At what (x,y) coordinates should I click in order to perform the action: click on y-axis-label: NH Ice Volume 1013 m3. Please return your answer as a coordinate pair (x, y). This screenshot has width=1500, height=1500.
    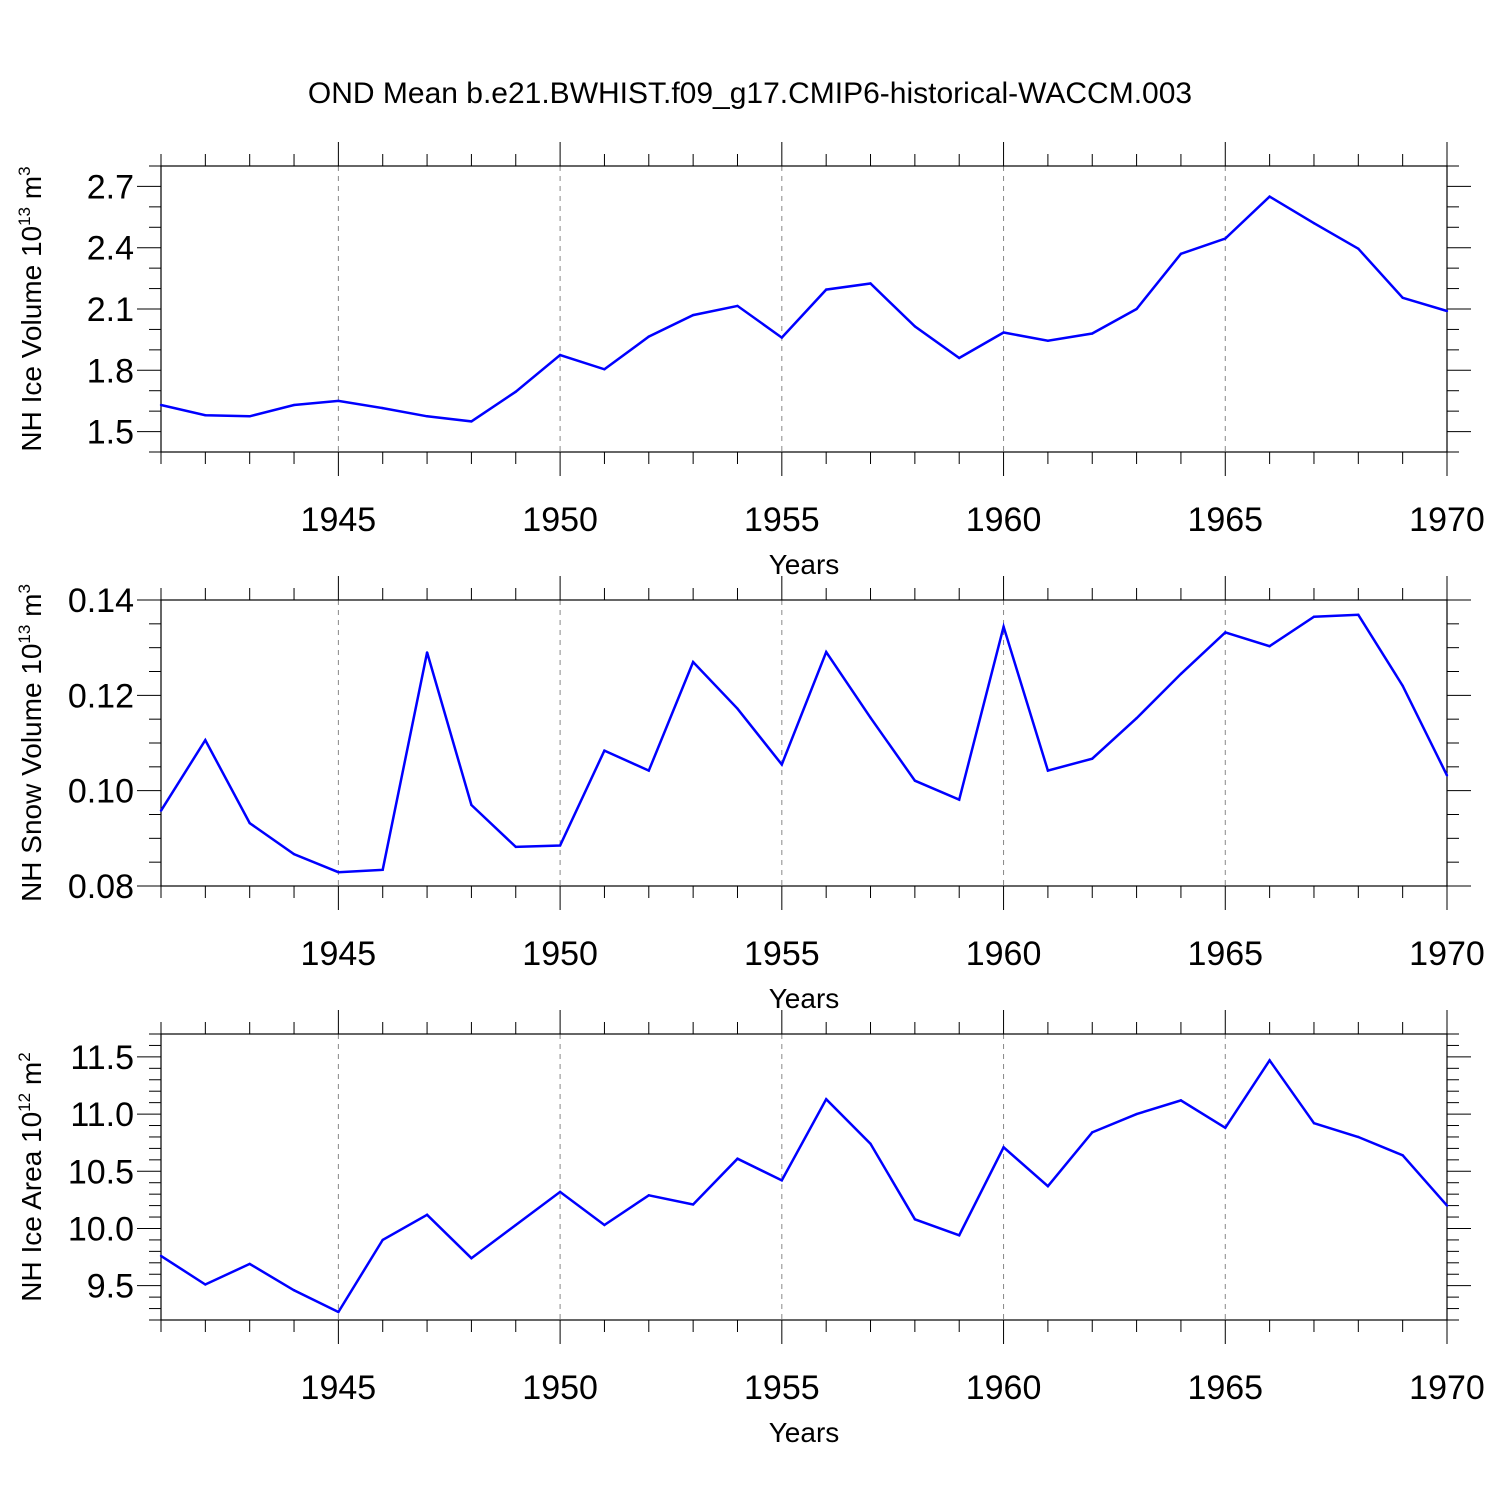
    Looking at the image, I should click on (31, 308).